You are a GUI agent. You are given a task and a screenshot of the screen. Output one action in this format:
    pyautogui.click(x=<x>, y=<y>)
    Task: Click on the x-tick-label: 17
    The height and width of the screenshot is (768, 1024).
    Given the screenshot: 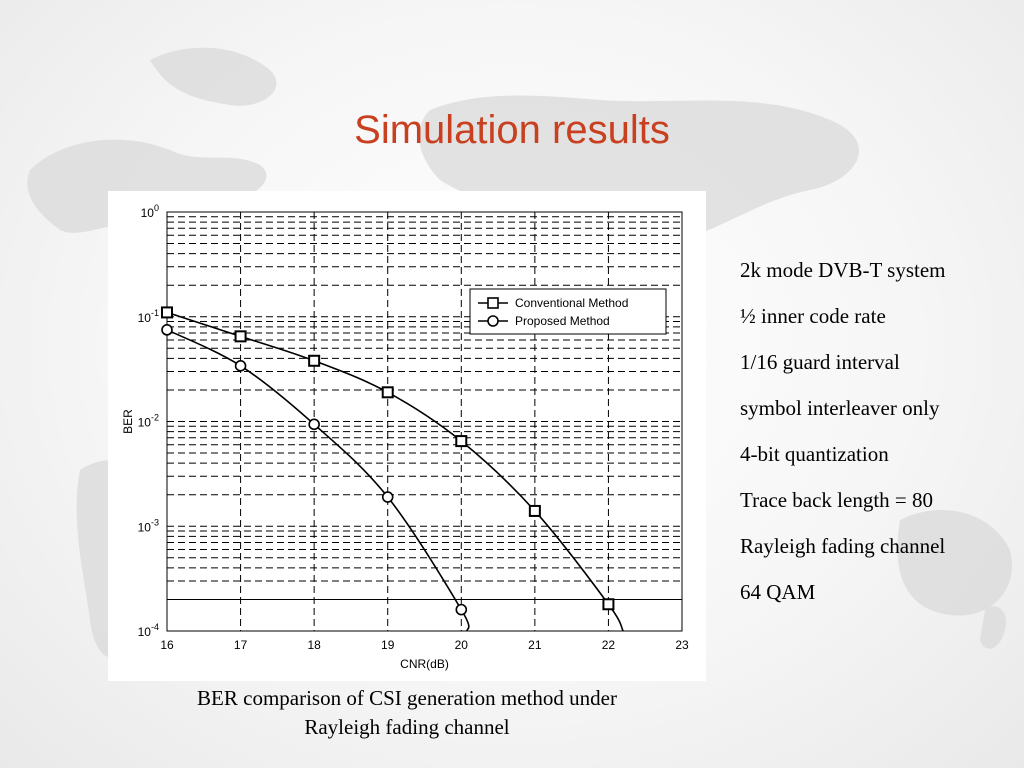 What is the action you would take?
    pyautogui.click(x=241, y=645)
    